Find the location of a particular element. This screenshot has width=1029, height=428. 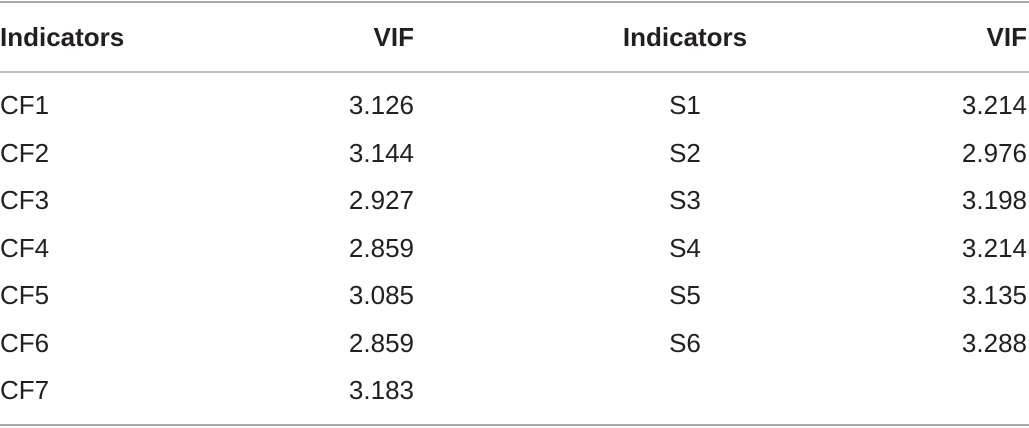

table-cell: 3.144 is located at coordinates (381, 152).